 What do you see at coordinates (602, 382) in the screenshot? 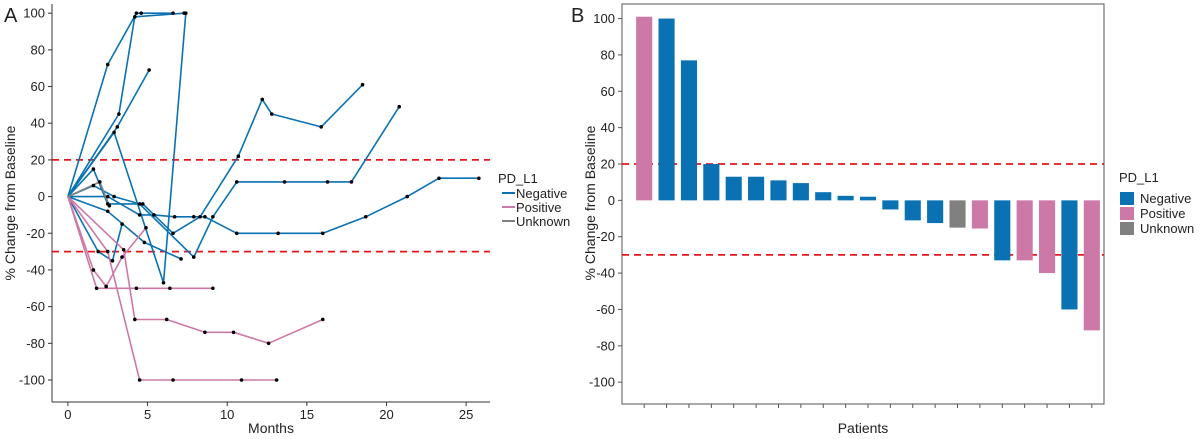
I see `panel-b-y-tick-label: -100` at bounding box center [602, 382].